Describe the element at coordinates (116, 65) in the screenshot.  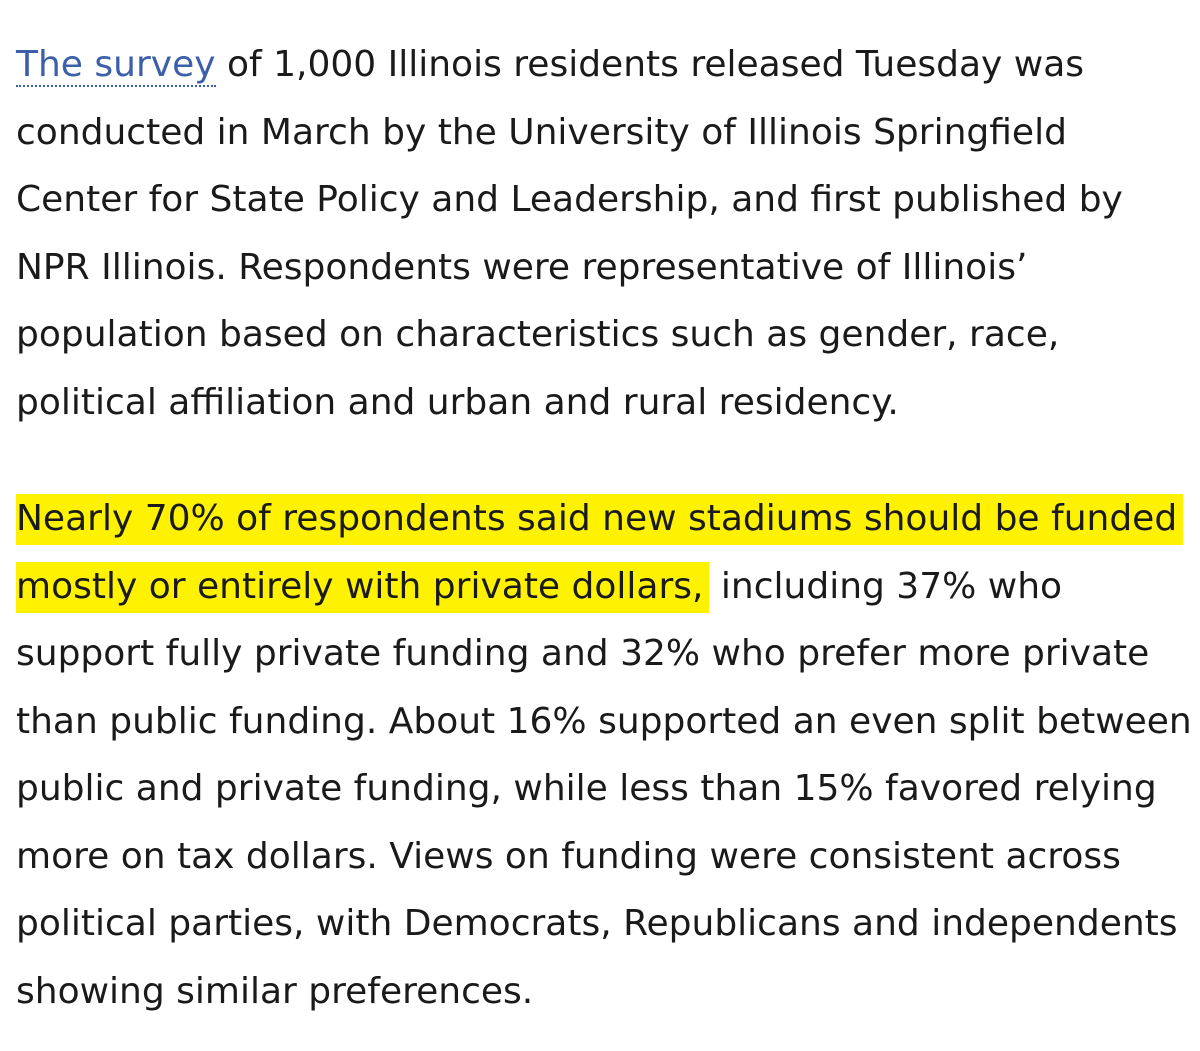
I see `survey-link: The survey` at that location.